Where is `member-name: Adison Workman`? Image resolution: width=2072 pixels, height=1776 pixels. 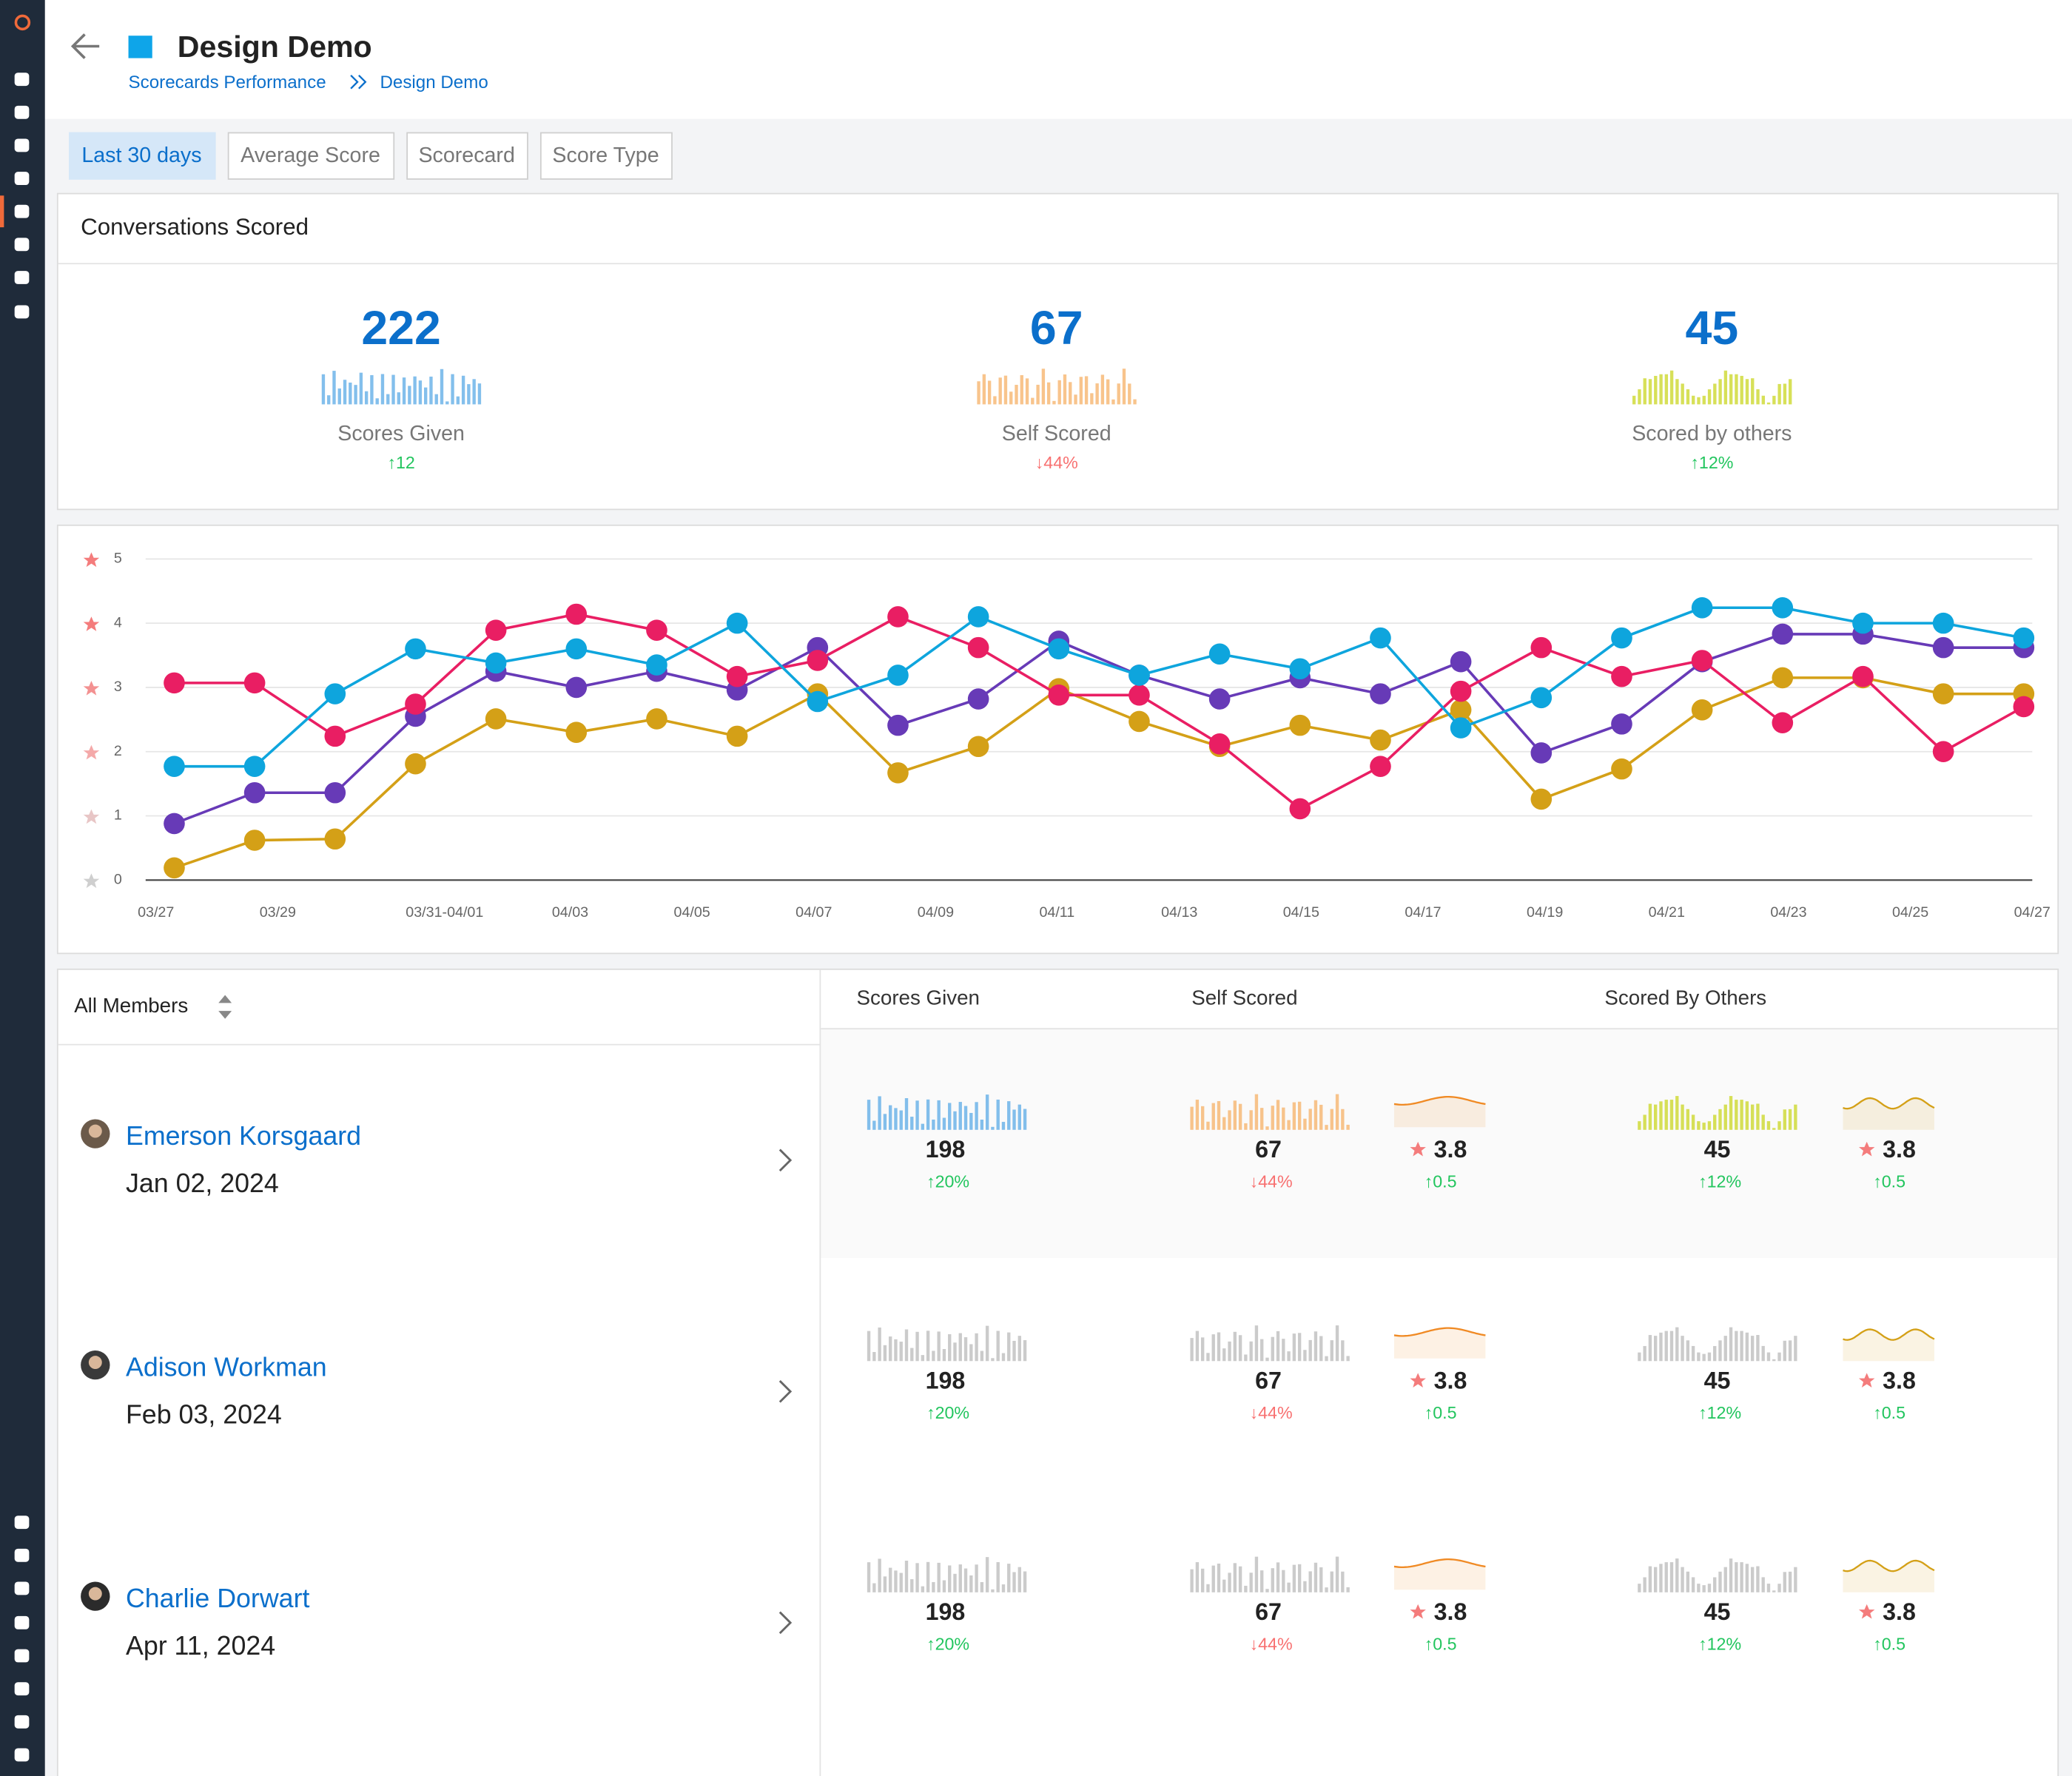 member-name: Adison Workman is located at coordinates (226, 1367).